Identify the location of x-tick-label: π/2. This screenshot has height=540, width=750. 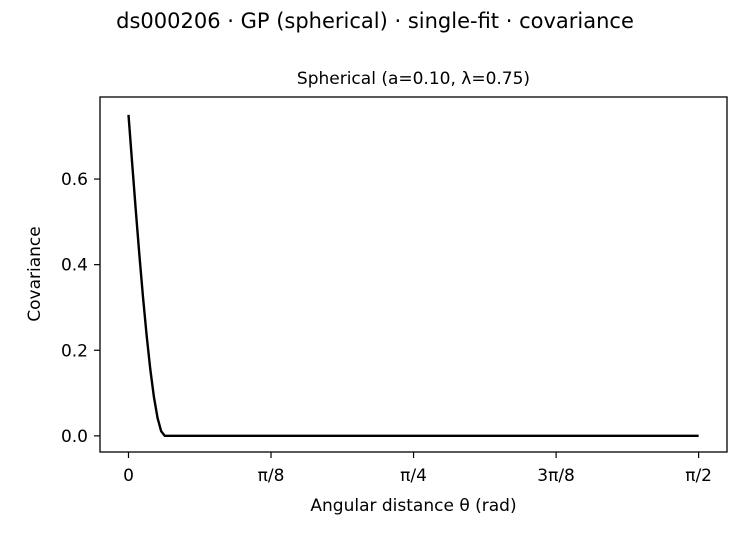
(698, 476).